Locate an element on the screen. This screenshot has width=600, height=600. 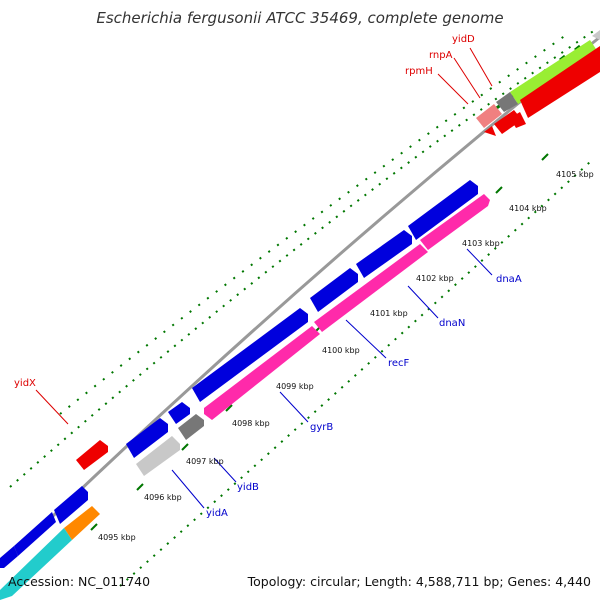
kbp-label: 4104 kbp is located at coordinates (528, 208).